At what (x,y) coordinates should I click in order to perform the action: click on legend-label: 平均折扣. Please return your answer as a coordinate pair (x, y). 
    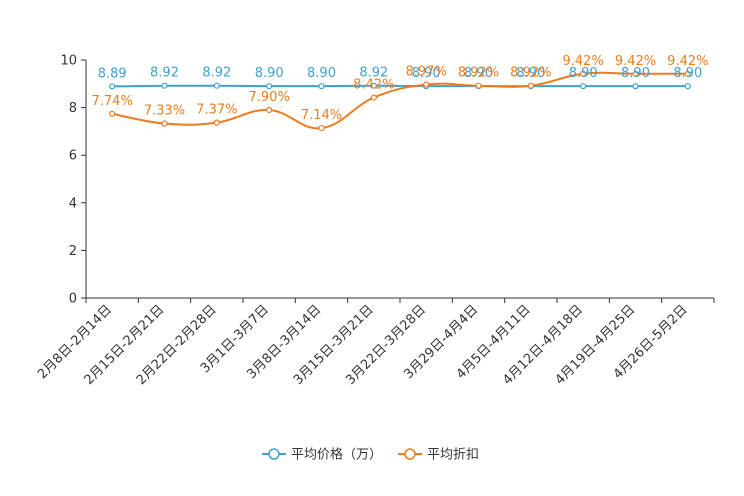
    Looking at the image, I should click on (453, 455).